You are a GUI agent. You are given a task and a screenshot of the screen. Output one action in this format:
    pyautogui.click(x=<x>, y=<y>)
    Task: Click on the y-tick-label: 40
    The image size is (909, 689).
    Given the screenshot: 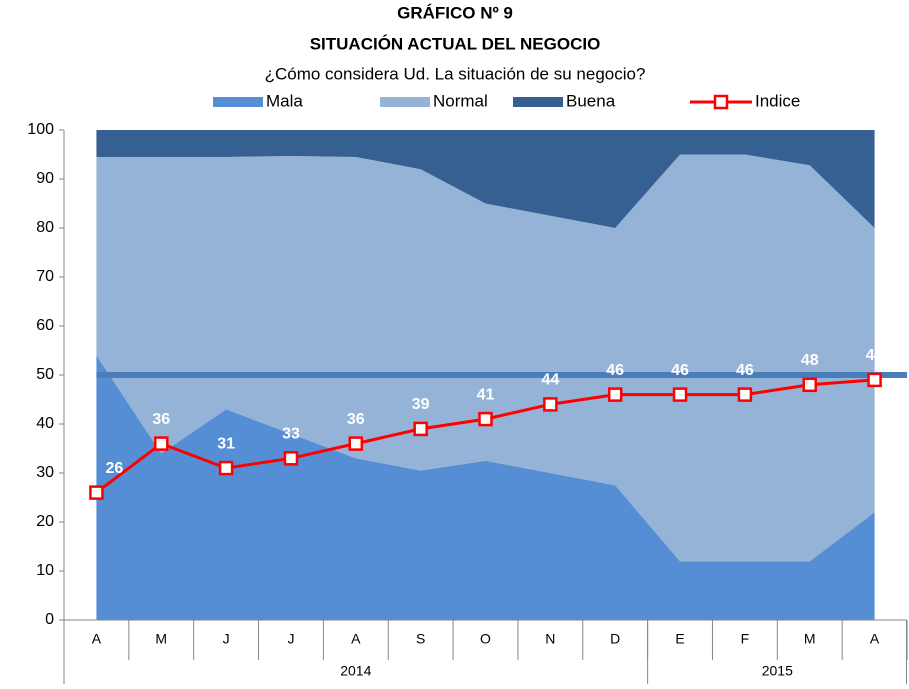 What is the action you would take?
    pyautogui.click(x=45, y=423)
    